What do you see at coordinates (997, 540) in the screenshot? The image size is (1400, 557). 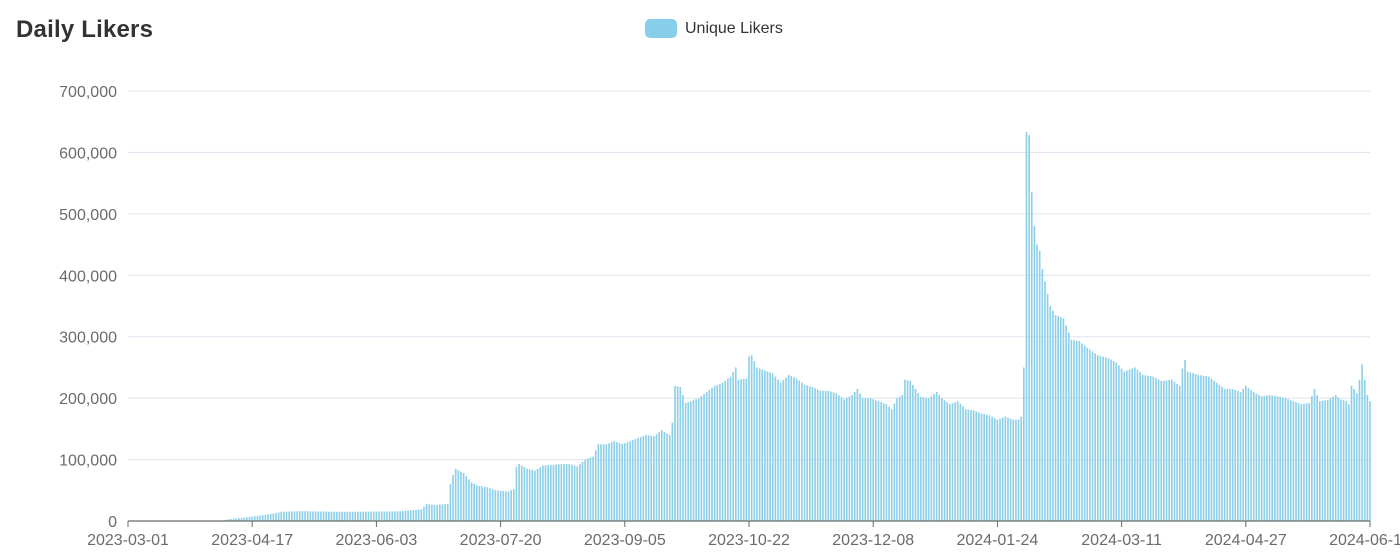 I see `x-tick-label: 2024-01-24` at bounding box center [997, 540].